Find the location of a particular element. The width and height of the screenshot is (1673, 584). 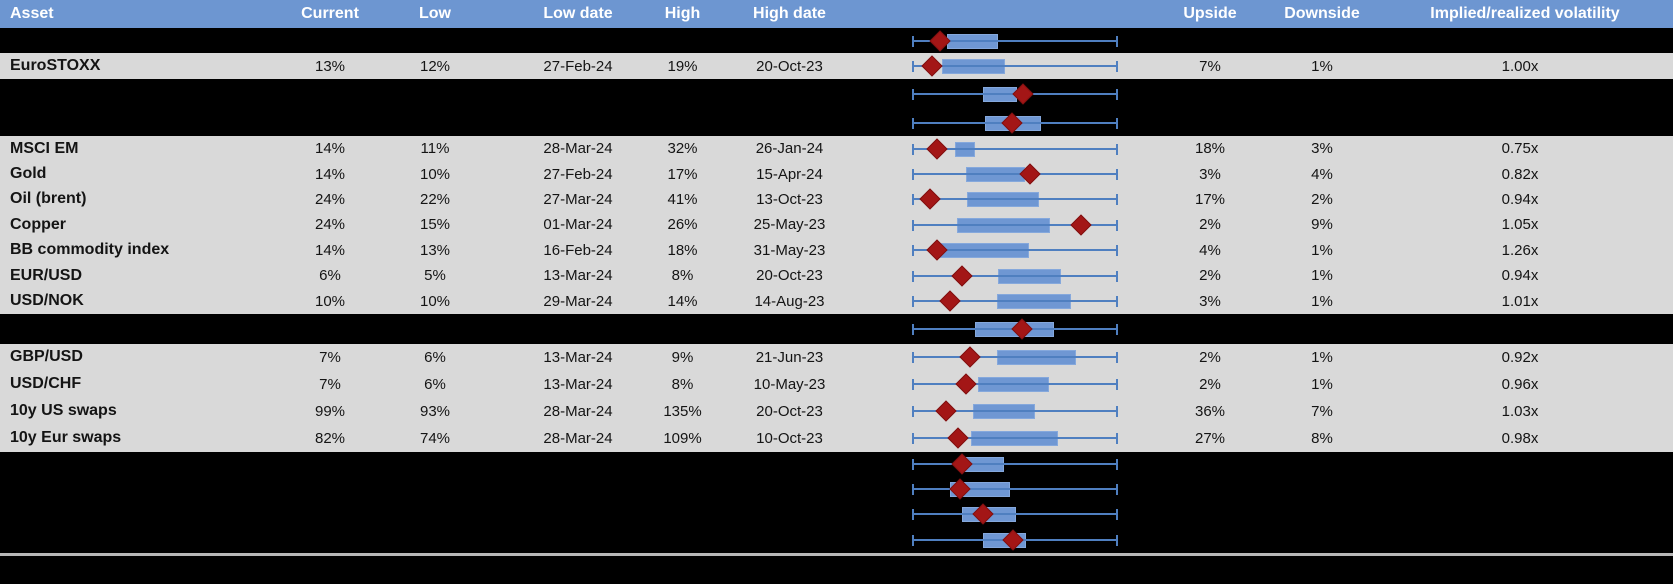

header-low-date: Low date is located at coordinates (578, 13).